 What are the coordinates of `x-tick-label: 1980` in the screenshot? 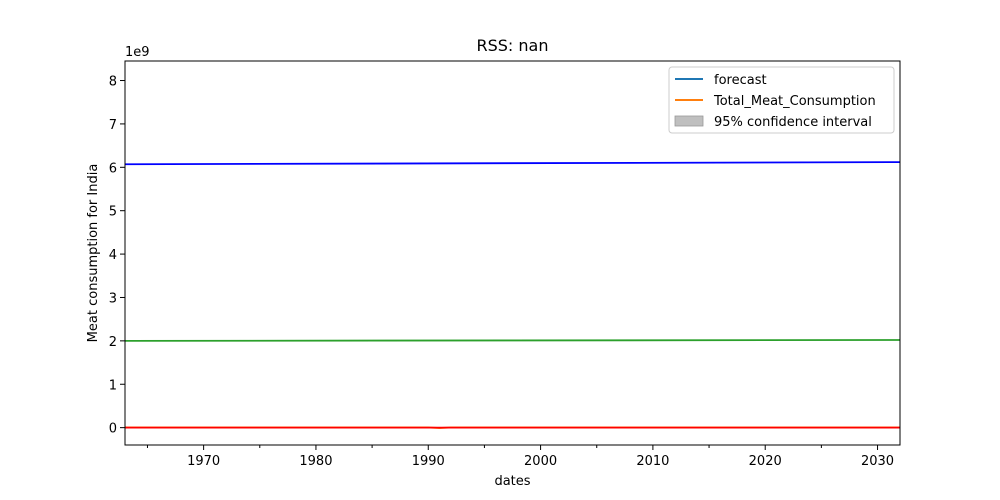 It's located at (315, 461).